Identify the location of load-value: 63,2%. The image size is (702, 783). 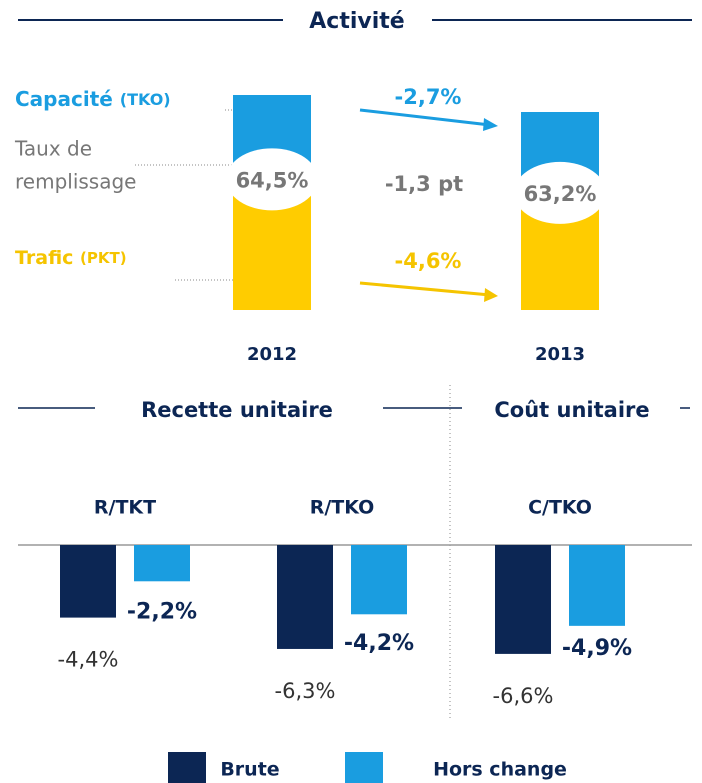
(560, 194).